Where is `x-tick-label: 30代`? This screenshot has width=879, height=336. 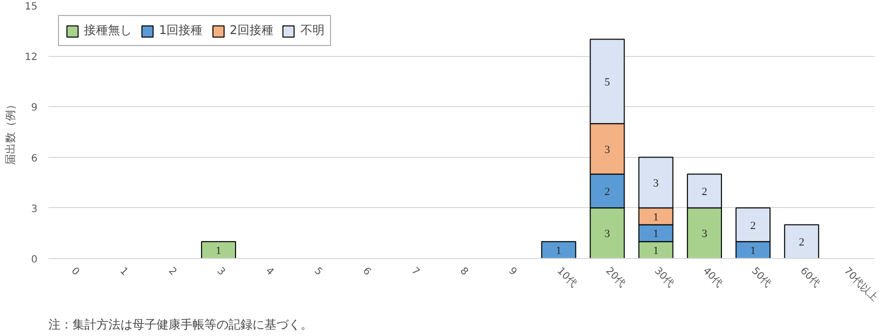 x-tick-label: 30代 is located at coordinates (664, 278).